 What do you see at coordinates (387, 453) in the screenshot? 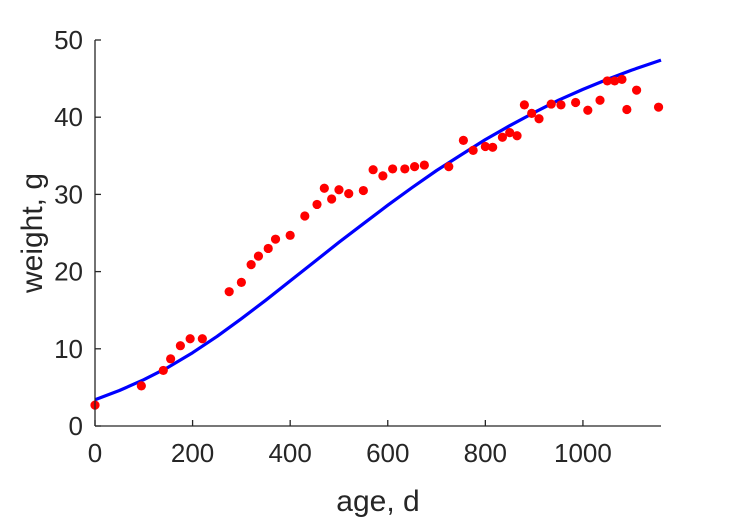
I see `x-tick-label: 600` at bounding box center [387, 453].